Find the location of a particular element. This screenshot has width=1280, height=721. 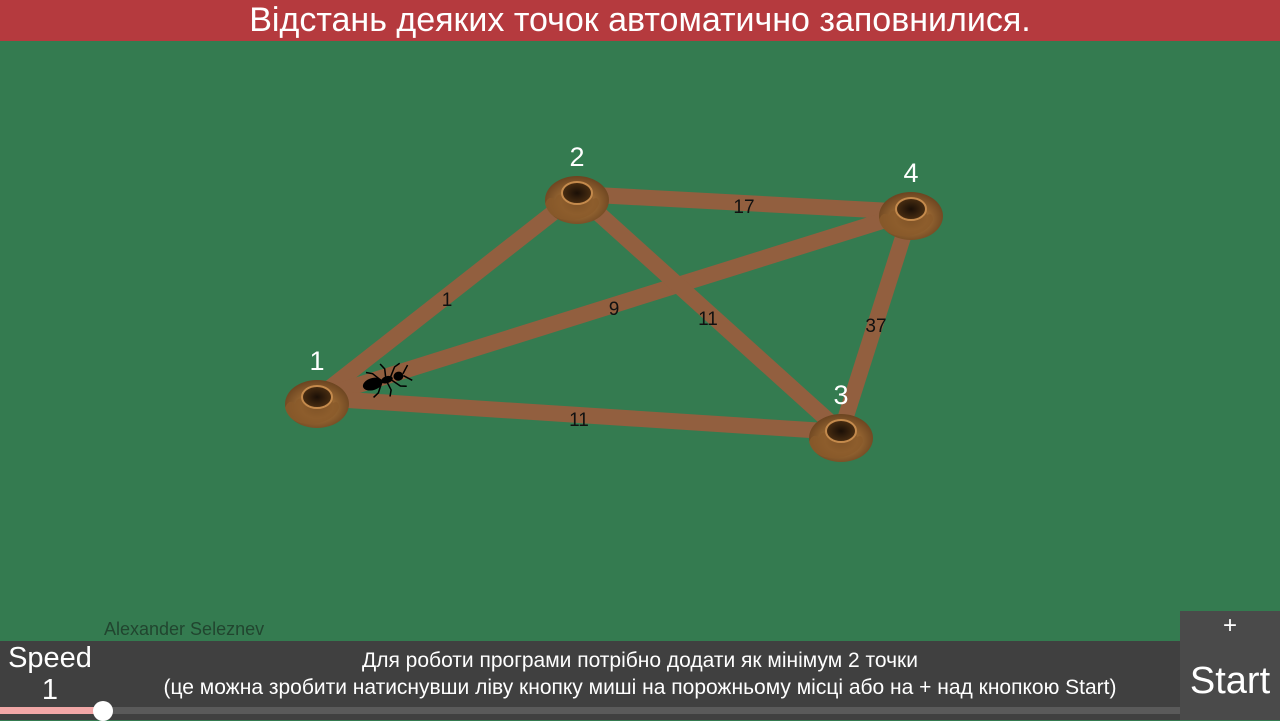

edge-labels: 1 17 9 11 37 11 is located at coordinates (664, 314).